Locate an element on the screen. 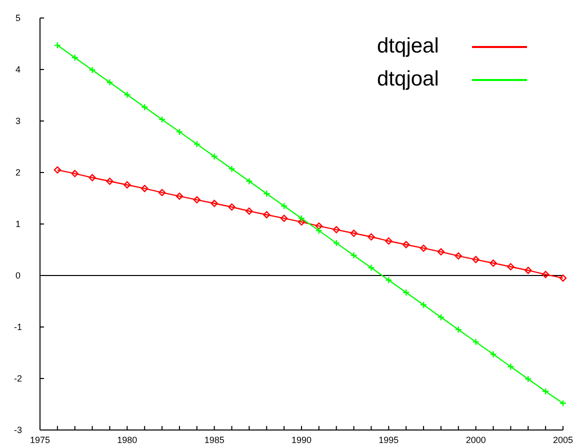 The height and width of the screenshot is (448, 577). y-tick-label: -3 is located at coordinates (18, 430).